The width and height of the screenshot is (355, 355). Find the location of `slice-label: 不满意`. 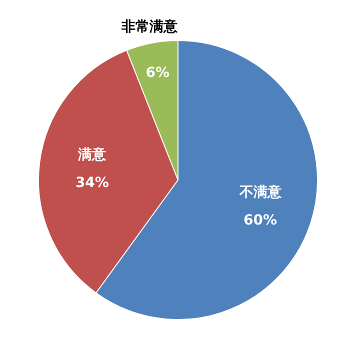

slice-label: 不满意 is located at coordinates (260, 191).